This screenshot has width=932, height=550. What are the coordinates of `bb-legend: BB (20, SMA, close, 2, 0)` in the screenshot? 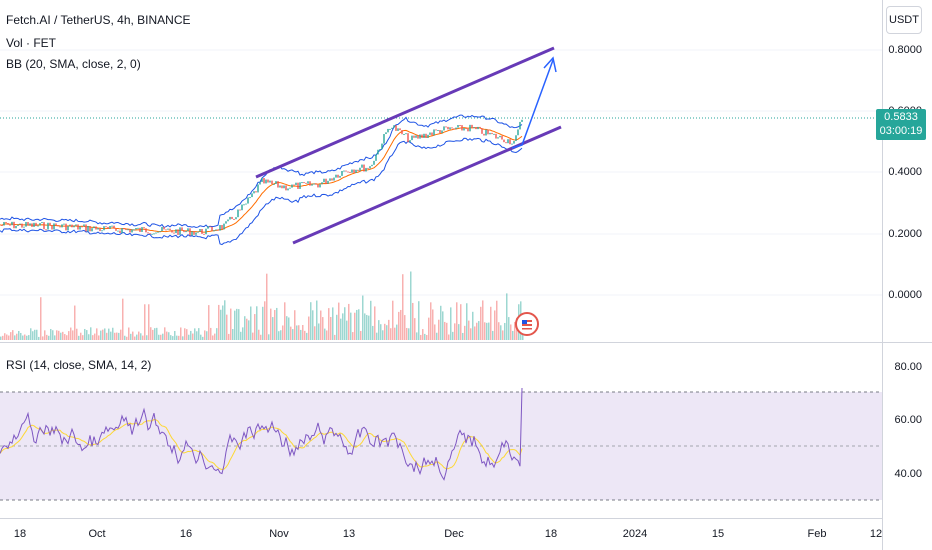 It's located at (73, 64).